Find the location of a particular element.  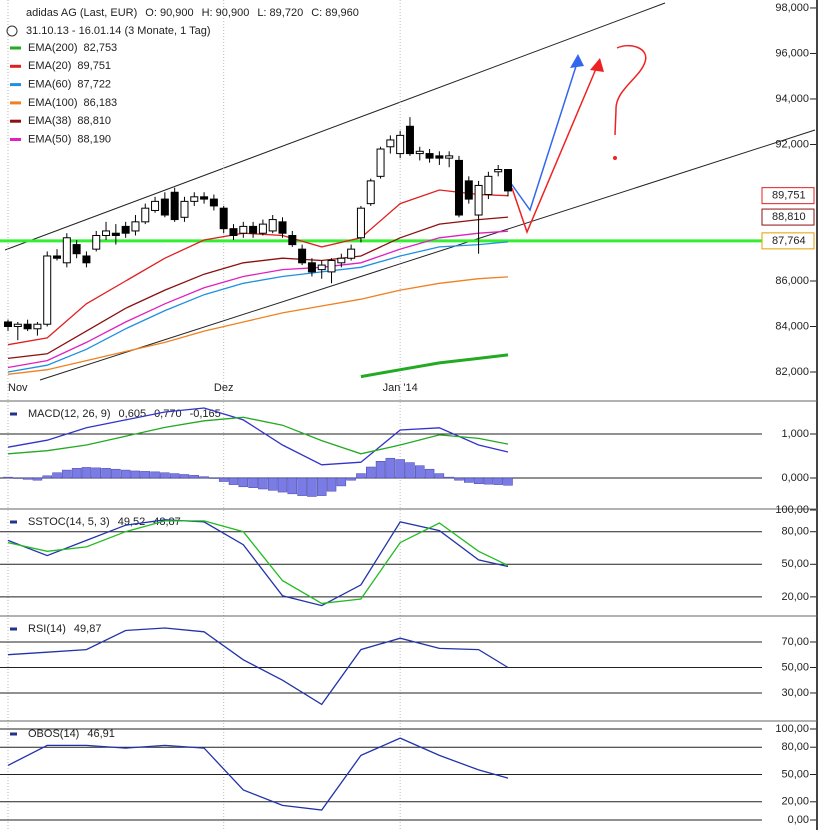

legend-value: -0,165 is located at coordinates (205, 414).